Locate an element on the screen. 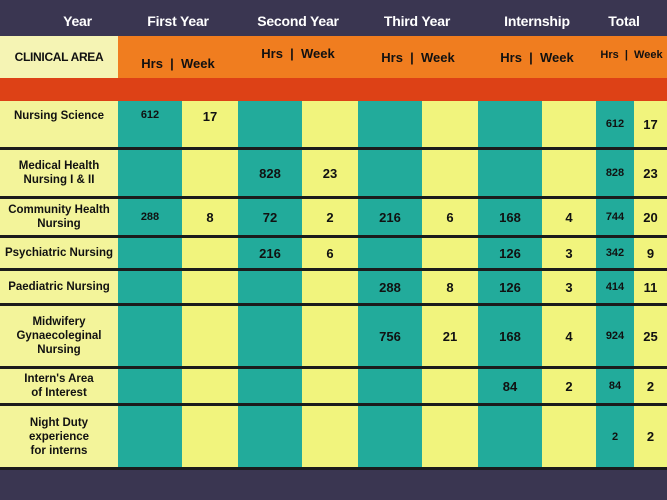 The image size is (667, 500). cell-y3-hrs: 756 is located at coordinates (390, 336).